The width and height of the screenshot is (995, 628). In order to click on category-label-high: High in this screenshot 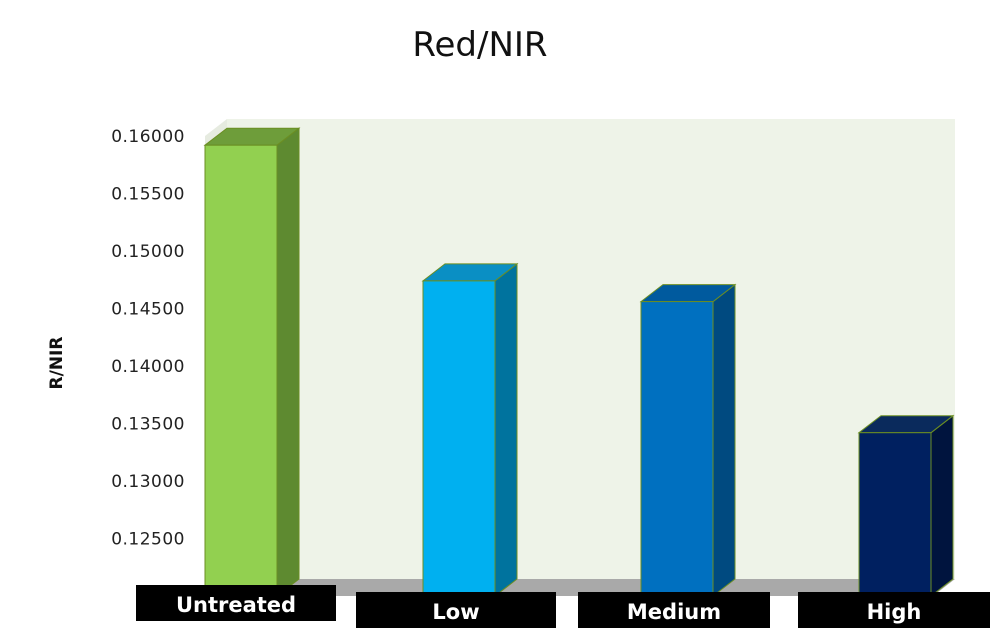, I will do `click(894, 610)`.